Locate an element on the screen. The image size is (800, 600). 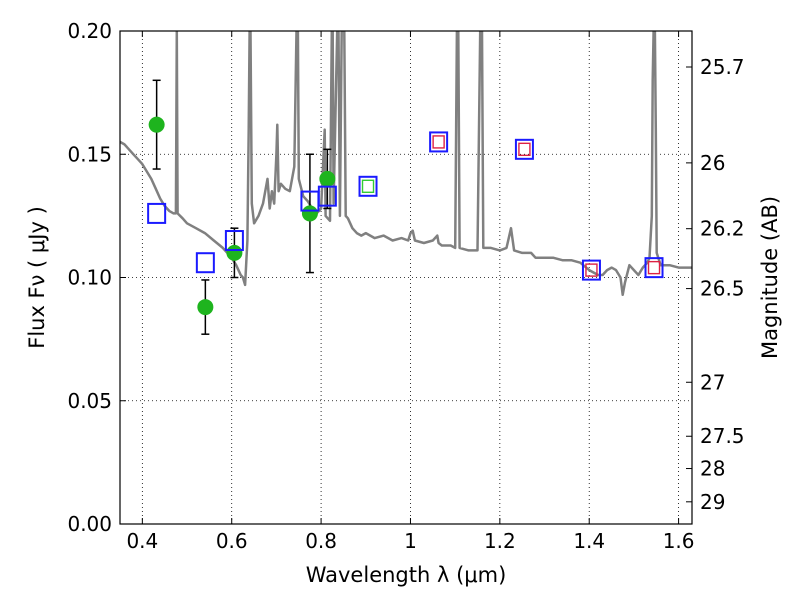
x-tick-label: 1 is located at coordinates (410, 541).